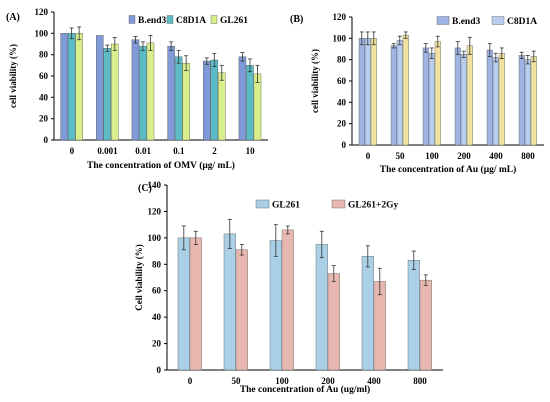 This screenshot has width=550, height=402. Describe the element at coordinates (107, 151) in the screenshot. I see `x-tick-label: 0.001` at that location.